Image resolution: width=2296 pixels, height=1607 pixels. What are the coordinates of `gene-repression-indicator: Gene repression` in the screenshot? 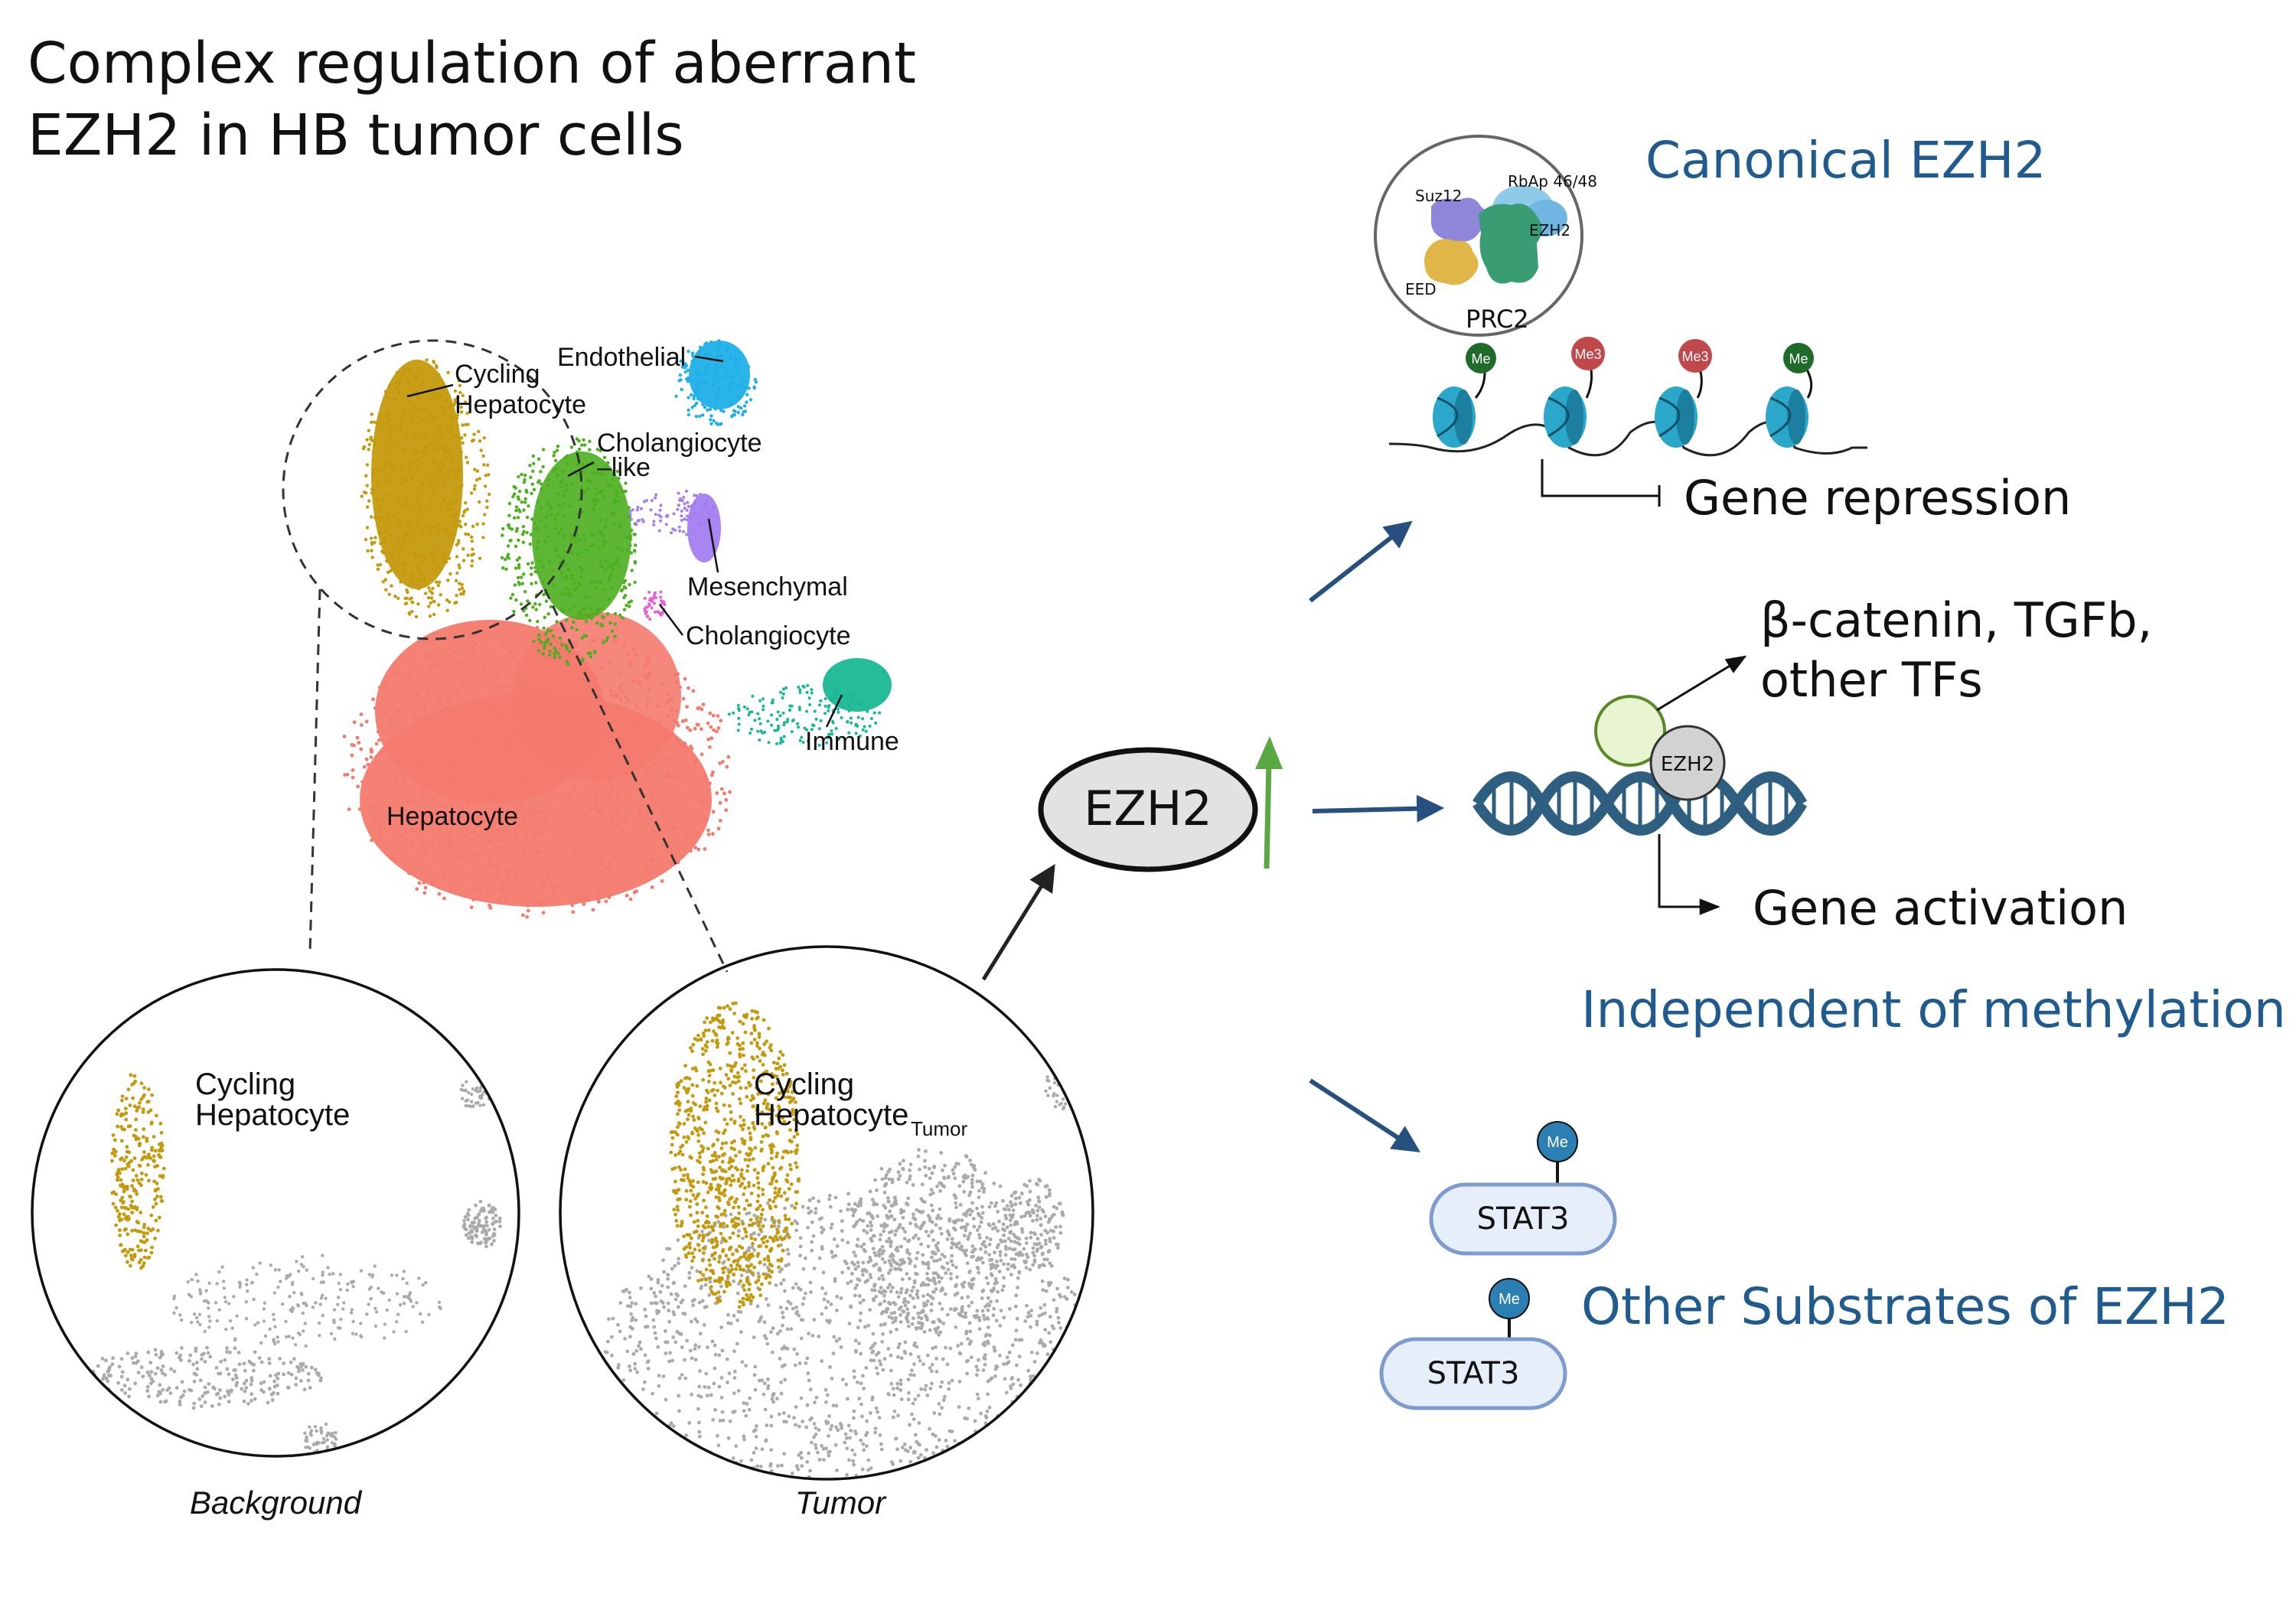 It's located at (1806, 492).